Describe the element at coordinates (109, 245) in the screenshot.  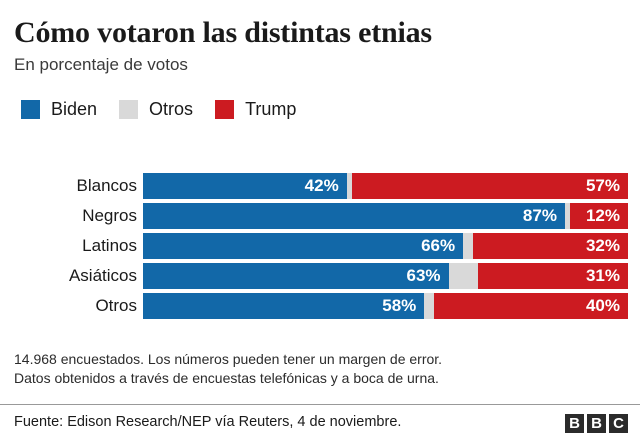
I see `category-label-2: Latinos` at that location.